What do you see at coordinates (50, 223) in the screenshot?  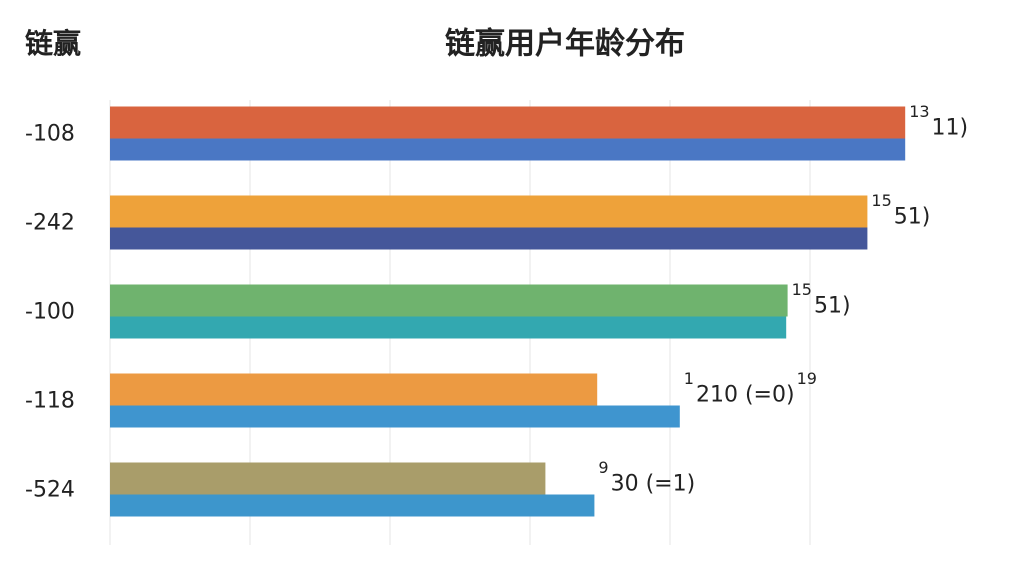 I see `y-tick-label: -242` at bounding box center [50, 223].